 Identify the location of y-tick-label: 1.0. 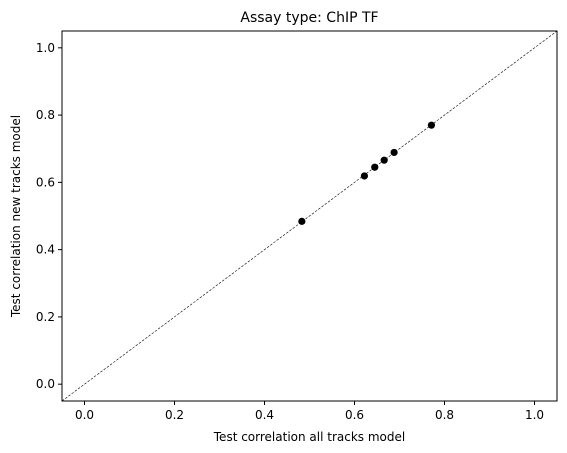
(45, 48).